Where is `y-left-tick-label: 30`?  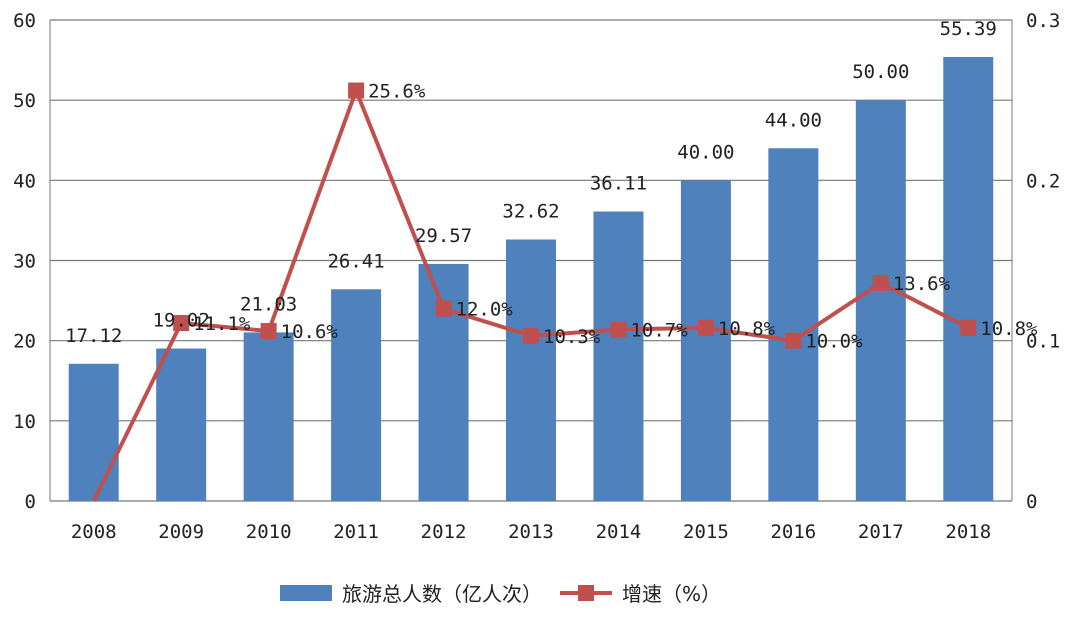
y-left-tick-label: 30 is located at coordinates (24, 262).